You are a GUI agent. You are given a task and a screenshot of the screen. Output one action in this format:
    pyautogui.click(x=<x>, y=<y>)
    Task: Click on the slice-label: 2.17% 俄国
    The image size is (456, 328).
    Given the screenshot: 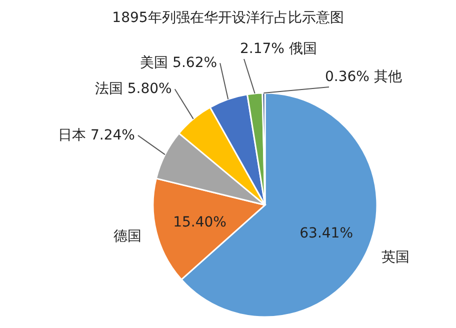 What is the action you would take?
    pyautogui.click(x=278, y=49)
    